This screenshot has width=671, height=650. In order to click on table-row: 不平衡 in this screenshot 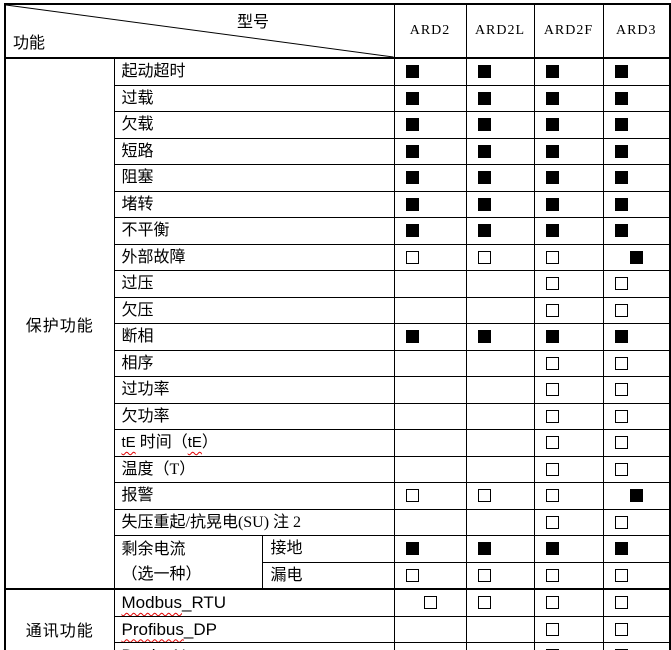, I will do `click(338, 231)`.